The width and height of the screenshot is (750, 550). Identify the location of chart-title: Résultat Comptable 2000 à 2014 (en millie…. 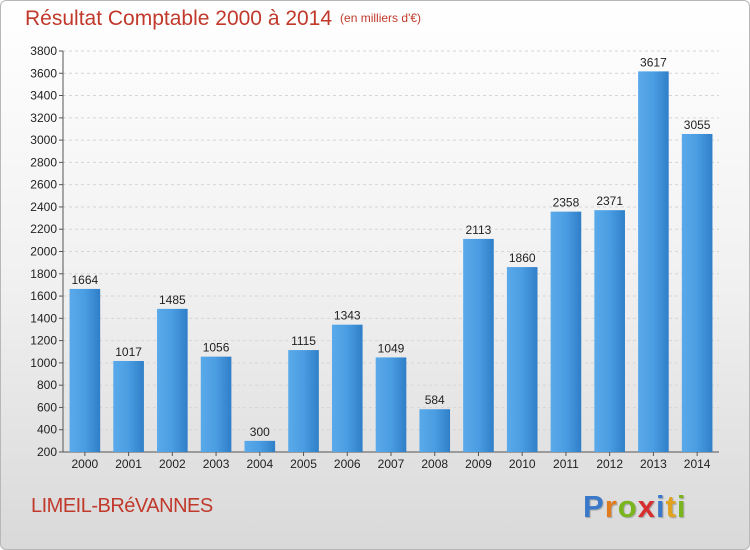
(223, 19).